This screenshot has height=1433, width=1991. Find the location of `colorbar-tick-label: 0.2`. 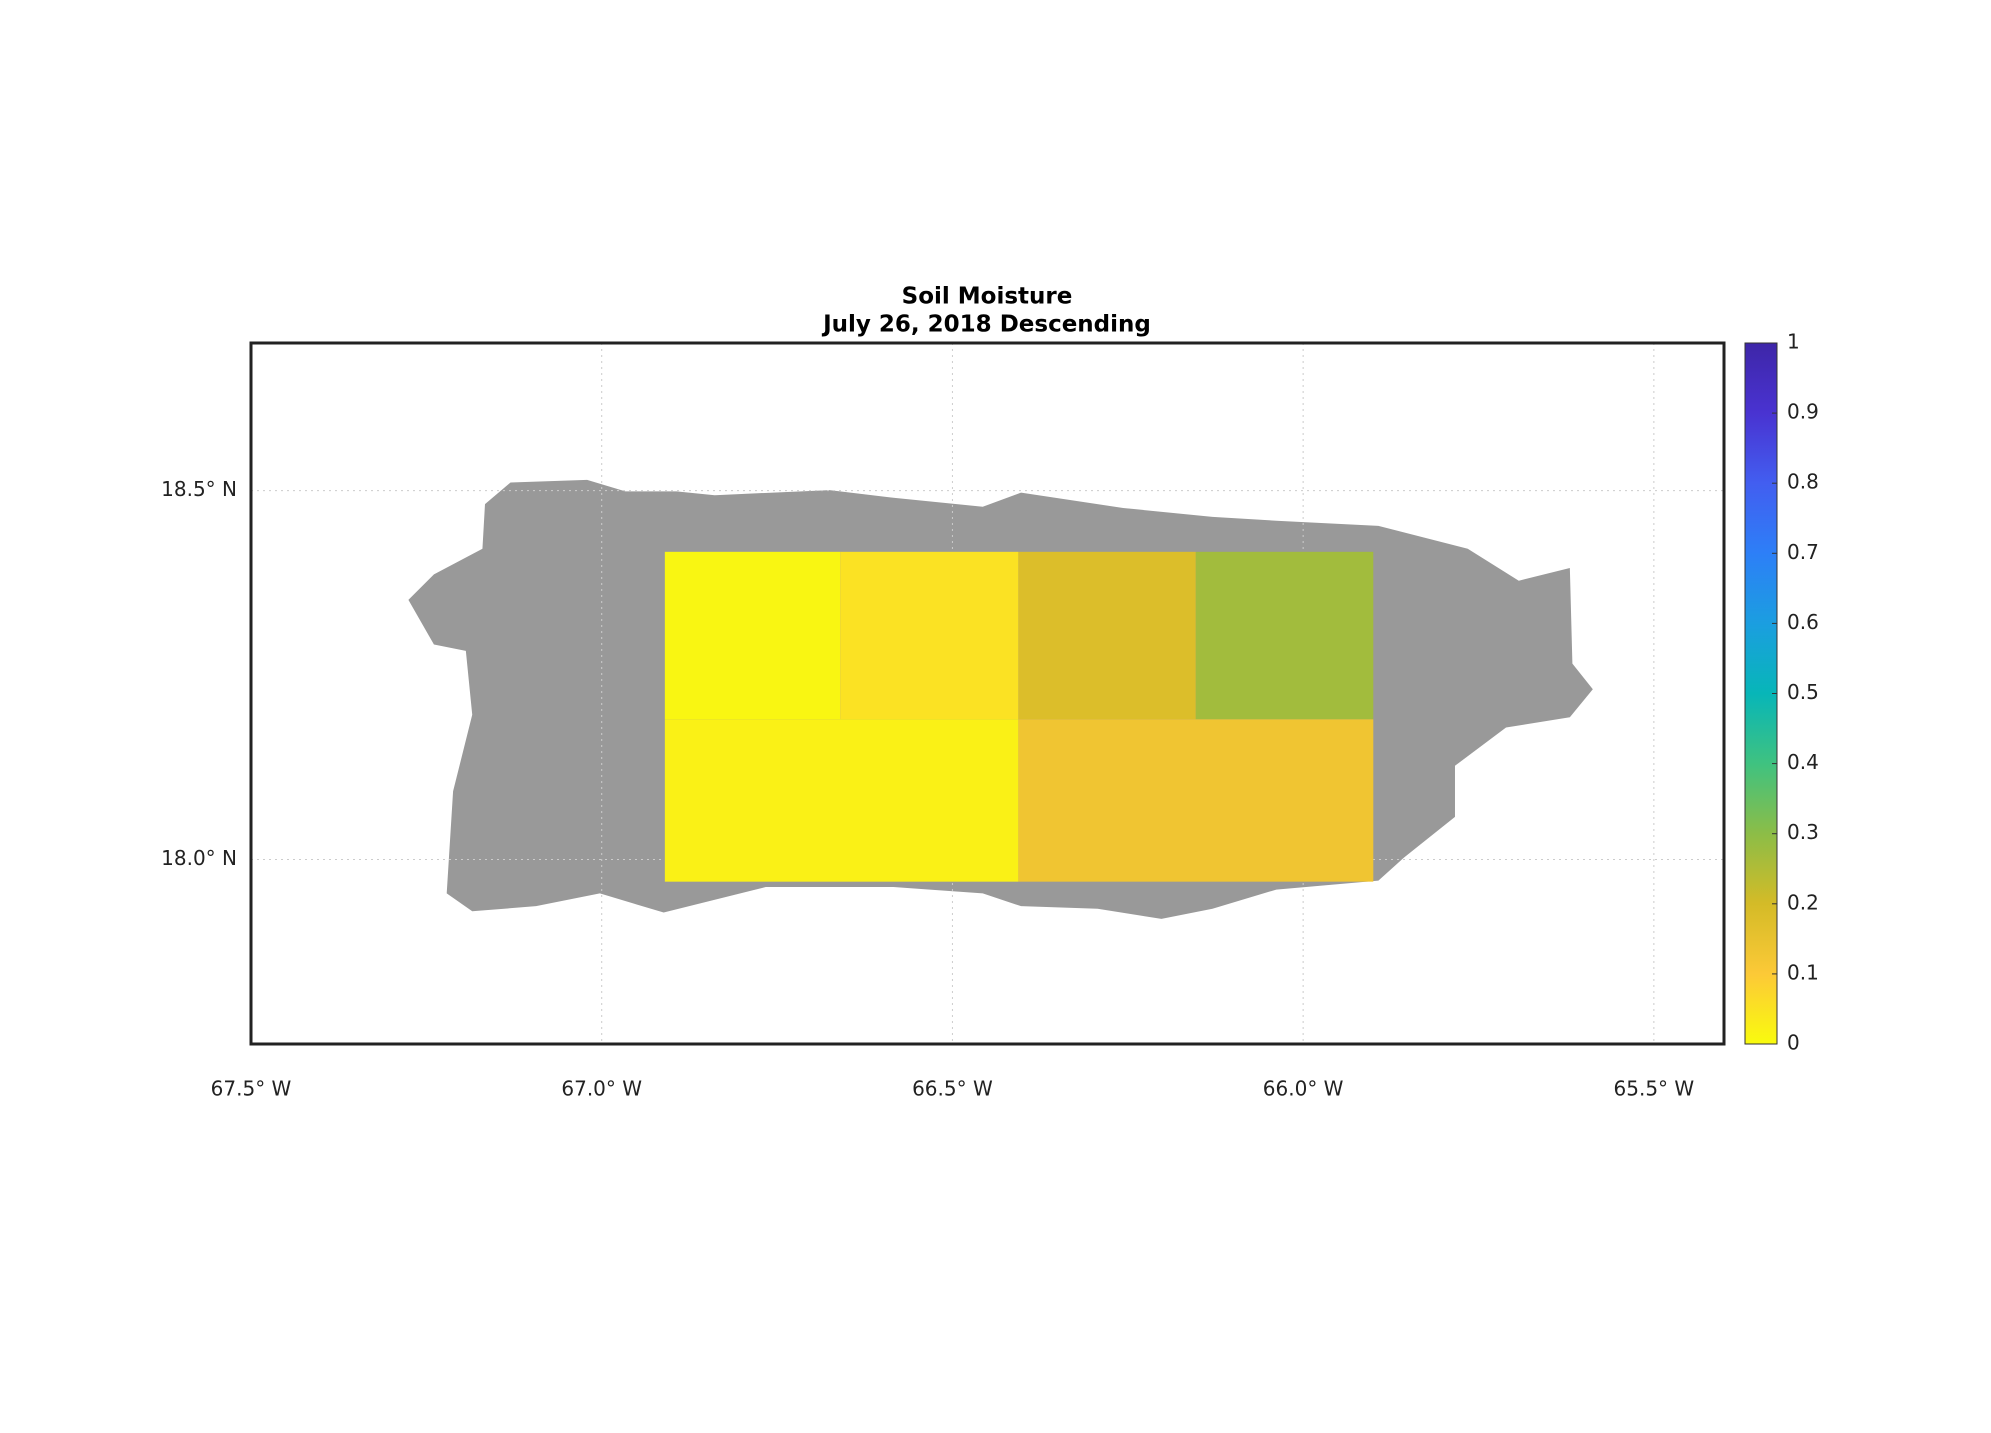

colorbar-tick-label: 0.2 is located at coordinates (1803, 902).